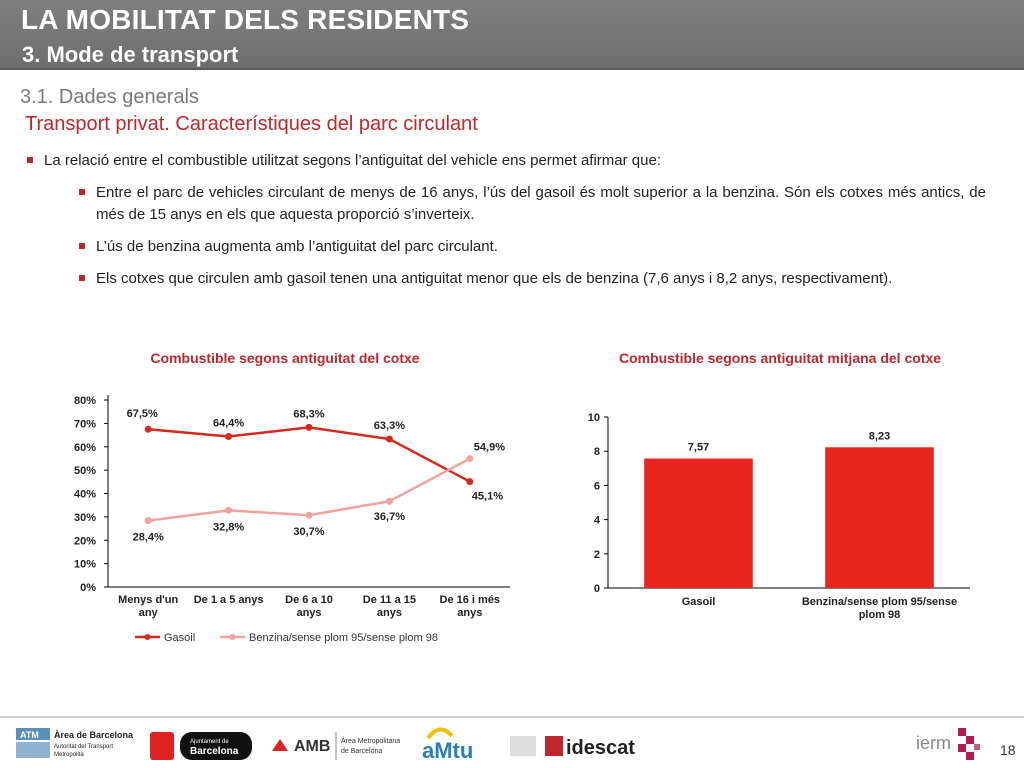 The image size is (1024, 768). What do you see at coordinates (389, 517) in the screenshot?
I see `data-label: 36,7%` at bounding box center [389, 517].